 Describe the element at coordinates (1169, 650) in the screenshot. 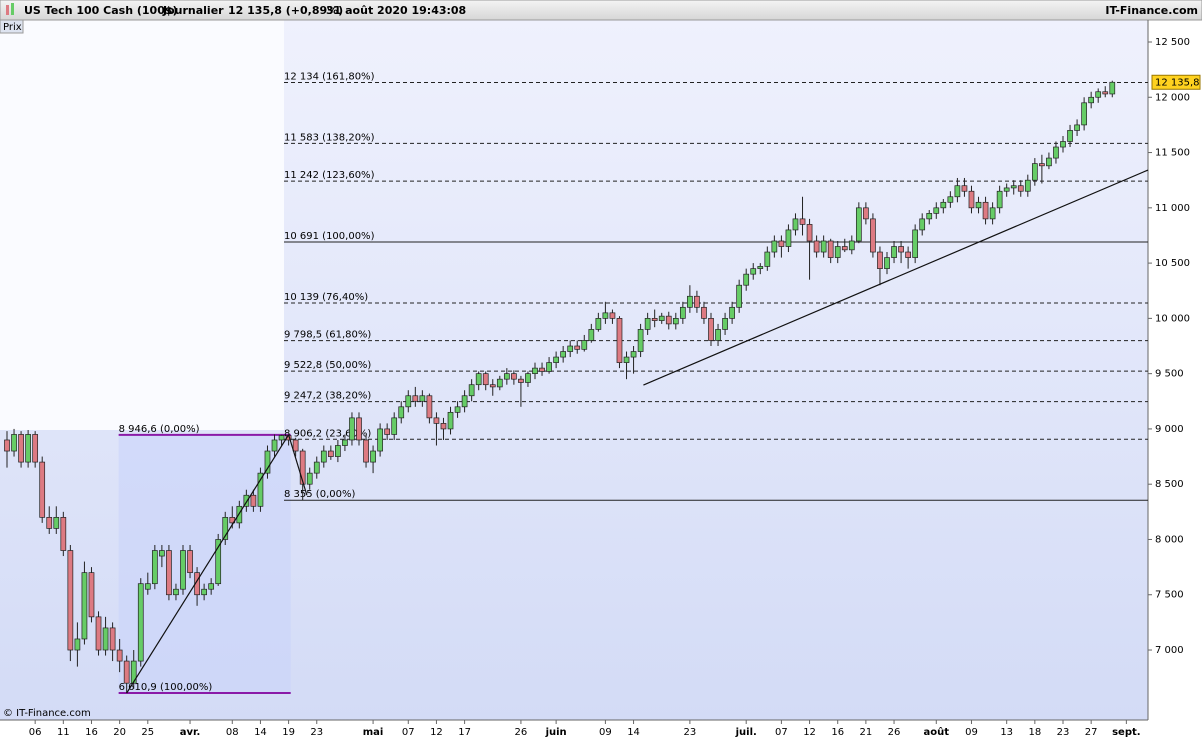

I see `y-tick-label: 7 000` at that location.